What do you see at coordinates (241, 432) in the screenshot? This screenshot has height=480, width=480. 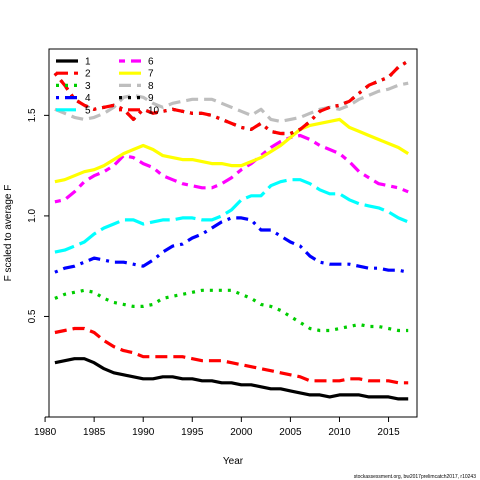 I see `x-tick-label: 2000` at bounding box center [241, 432].